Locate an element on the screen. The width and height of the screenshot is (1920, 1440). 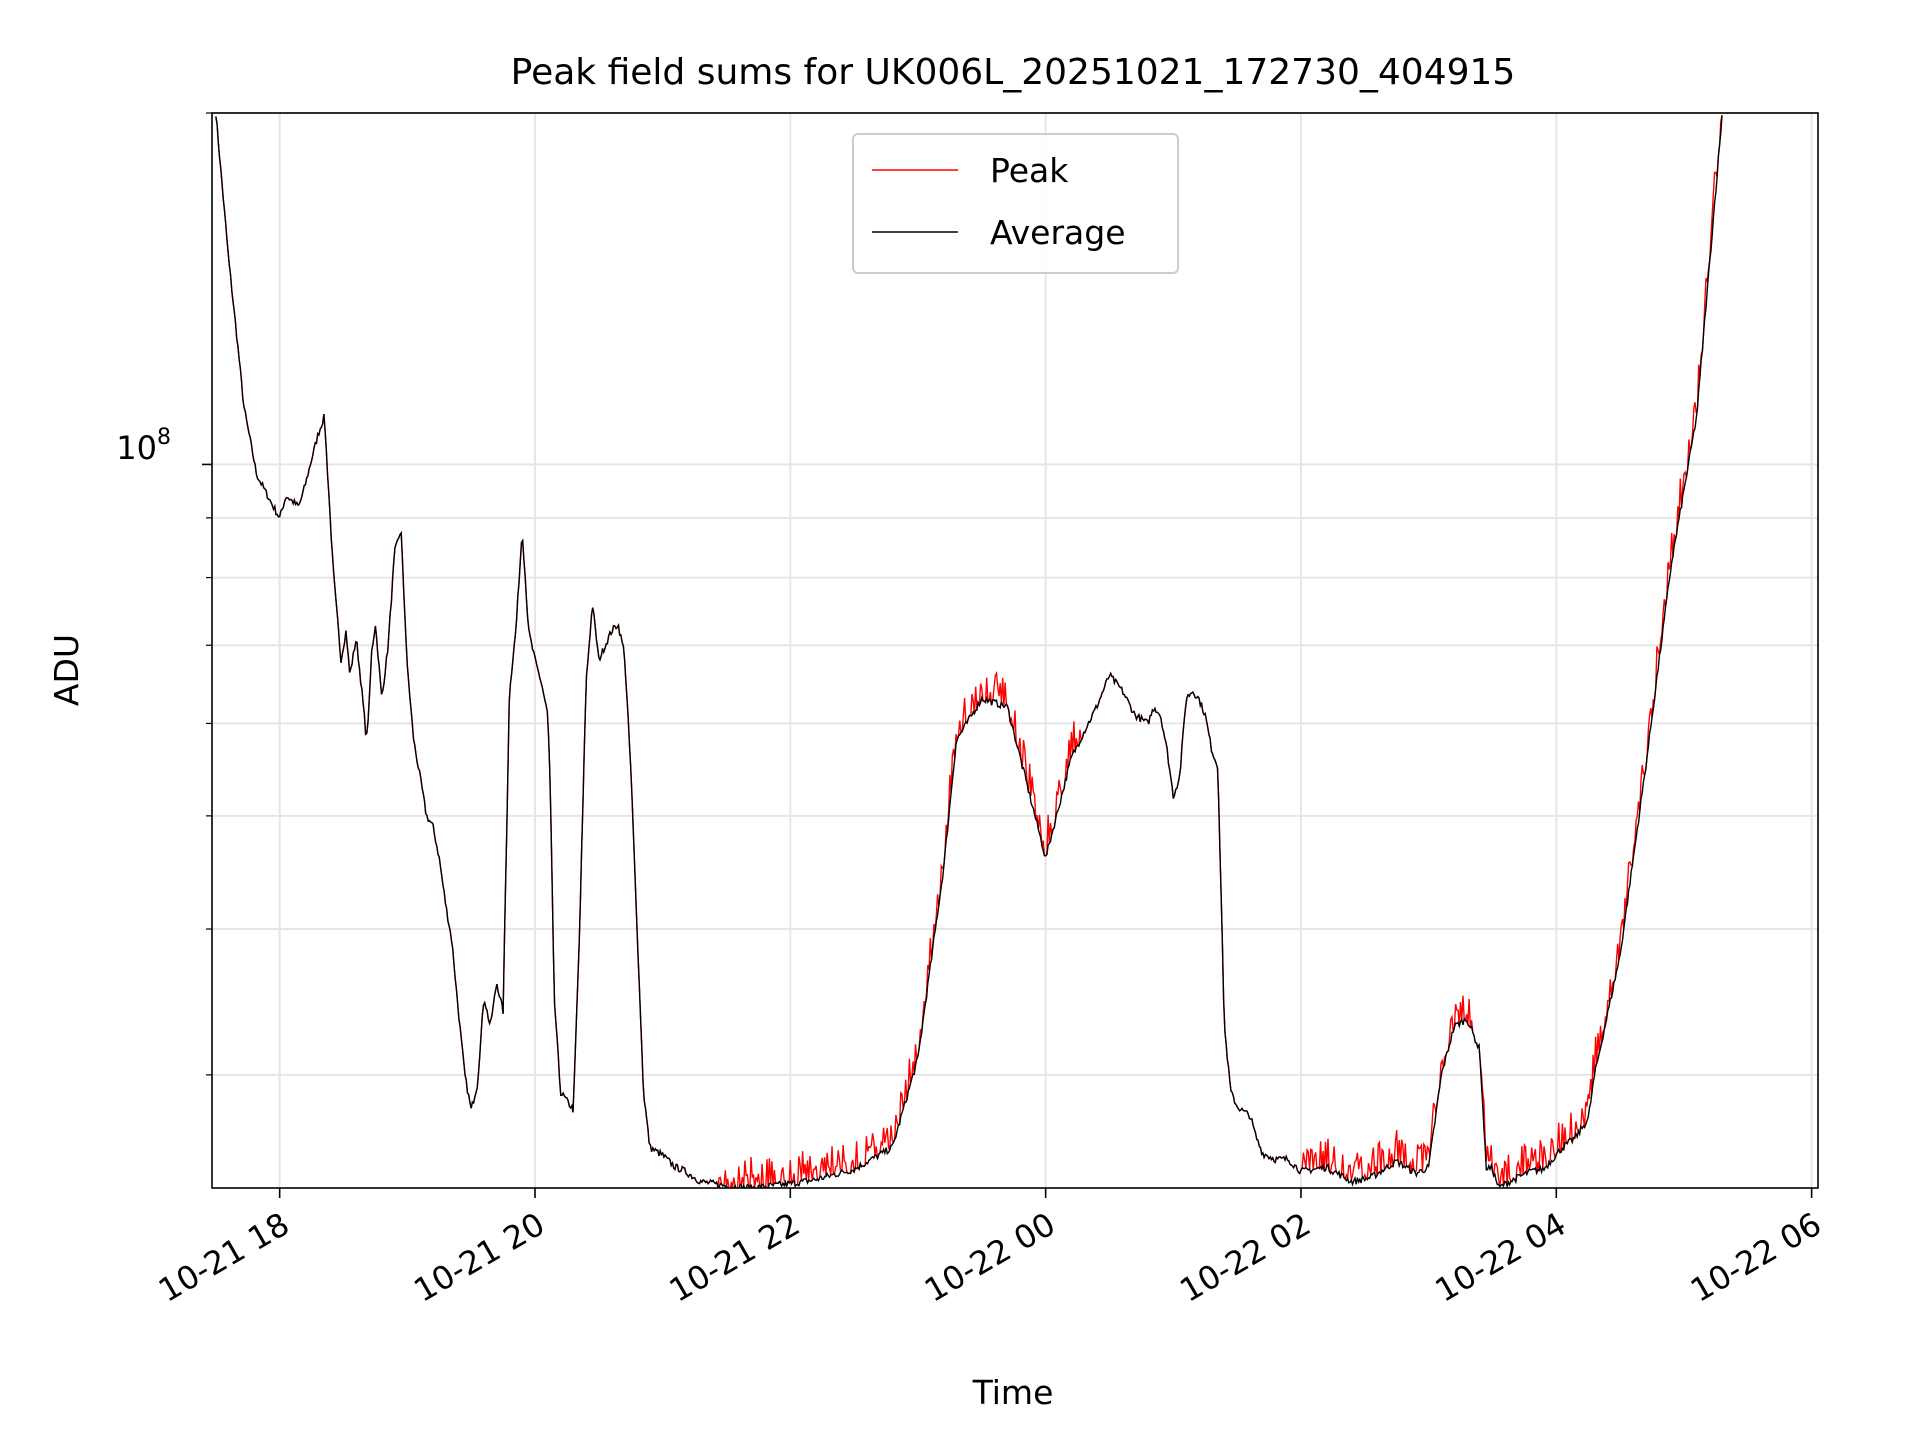
x-tick-label: 10-22 06 is located at coordinates (1756, 1257).